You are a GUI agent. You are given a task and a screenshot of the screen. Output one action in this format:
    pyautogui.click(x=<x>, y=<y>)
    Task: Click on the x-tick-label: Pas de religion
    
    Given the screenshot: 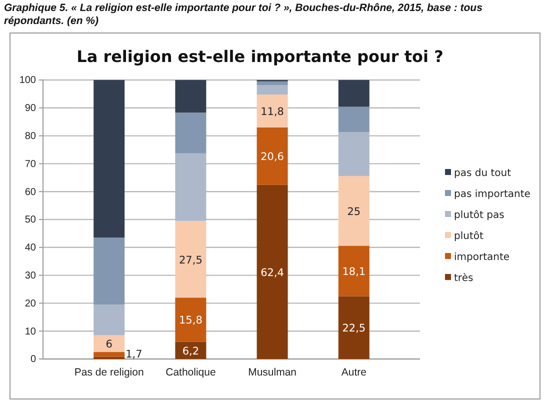 What is the action you would take?
    pyautogui.click(x=109, y=372)
    